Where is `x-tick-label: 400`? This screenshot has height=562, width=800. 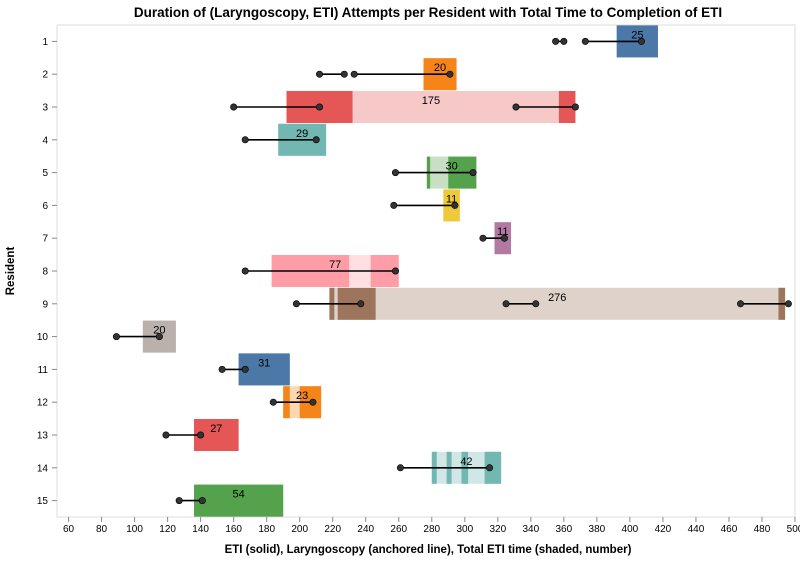 x-tick-label: 400 is located at coordinates (630, 529).